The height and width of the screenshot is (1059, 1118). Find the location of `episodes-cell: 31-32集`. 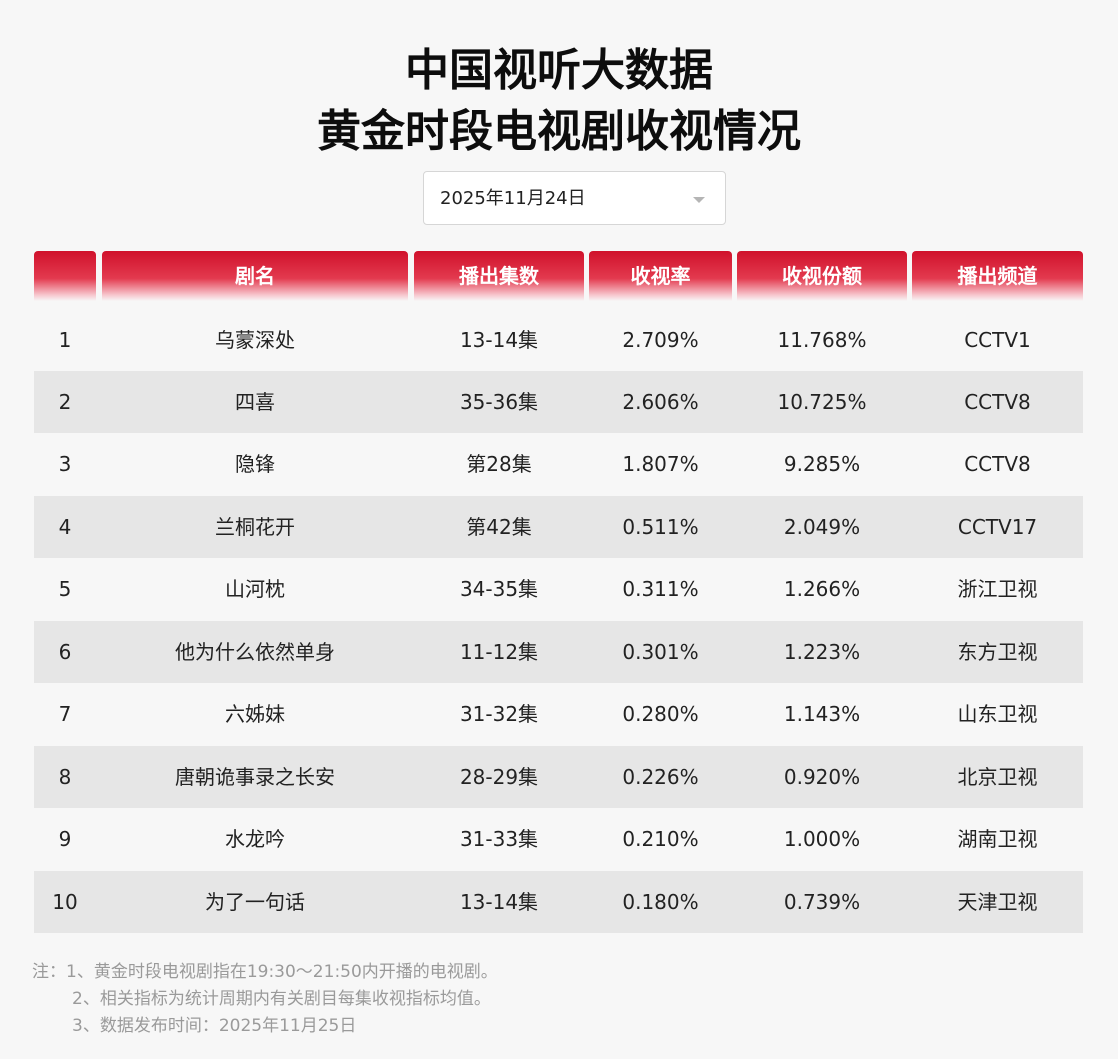

episodes-cell: 31-32集 is located at coordinates (499, 714).